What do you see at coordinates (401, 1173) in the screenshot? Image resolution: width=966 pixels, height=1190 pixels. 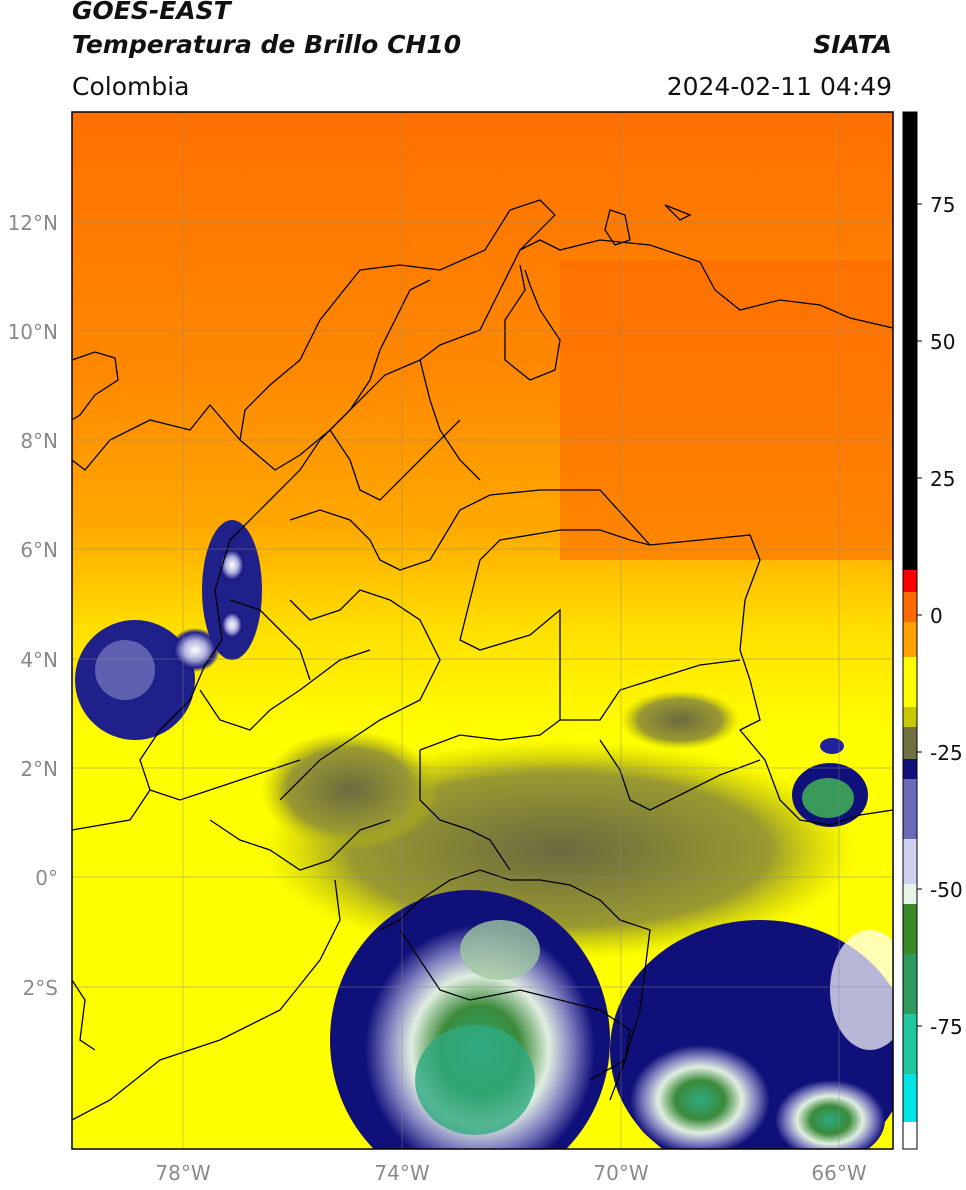 I see `lon-tick: 74°W` at bounding box center [401, 1173].